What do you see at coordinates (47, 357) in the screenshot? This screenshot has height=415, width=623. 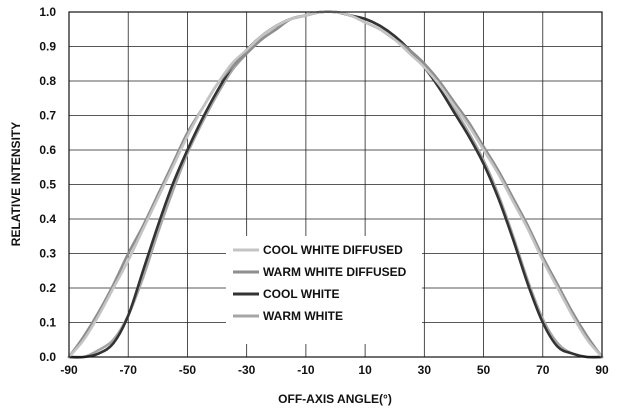 I see `y-tick-label: 0.0` at bounding box center [47, 357].